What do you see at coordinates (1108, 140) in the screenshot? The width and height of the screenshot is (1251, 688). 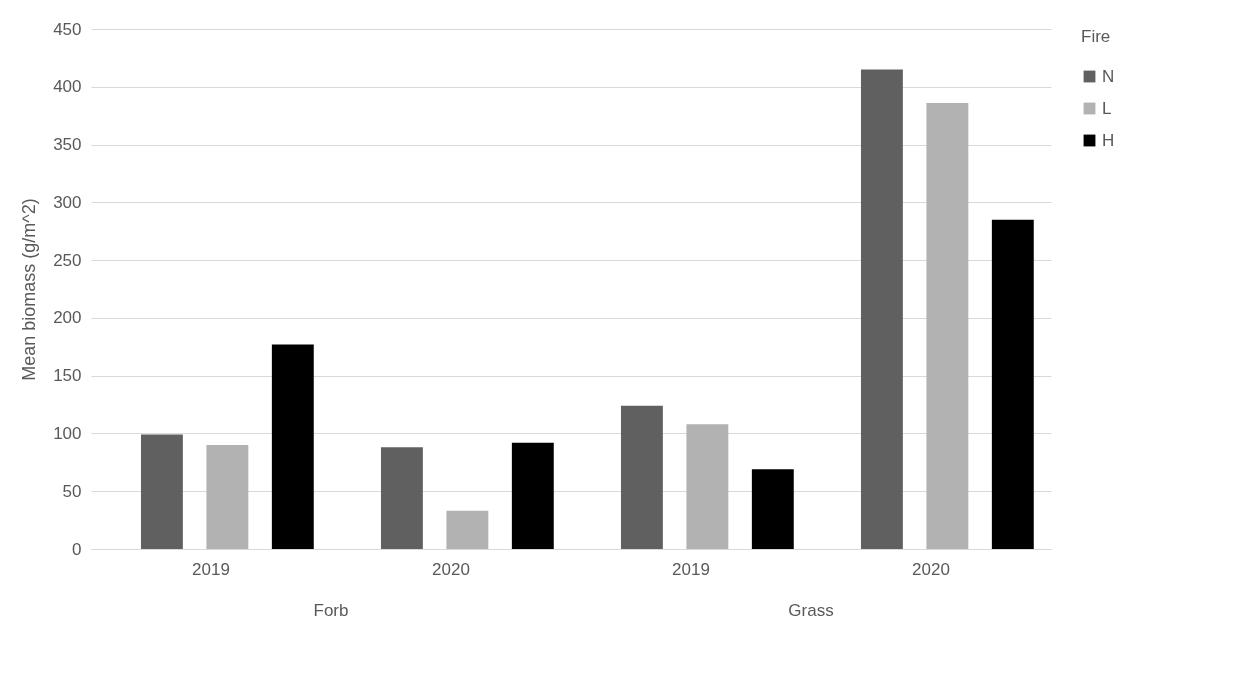 I see `legend-label: H` at bounding box center [1108, 140].